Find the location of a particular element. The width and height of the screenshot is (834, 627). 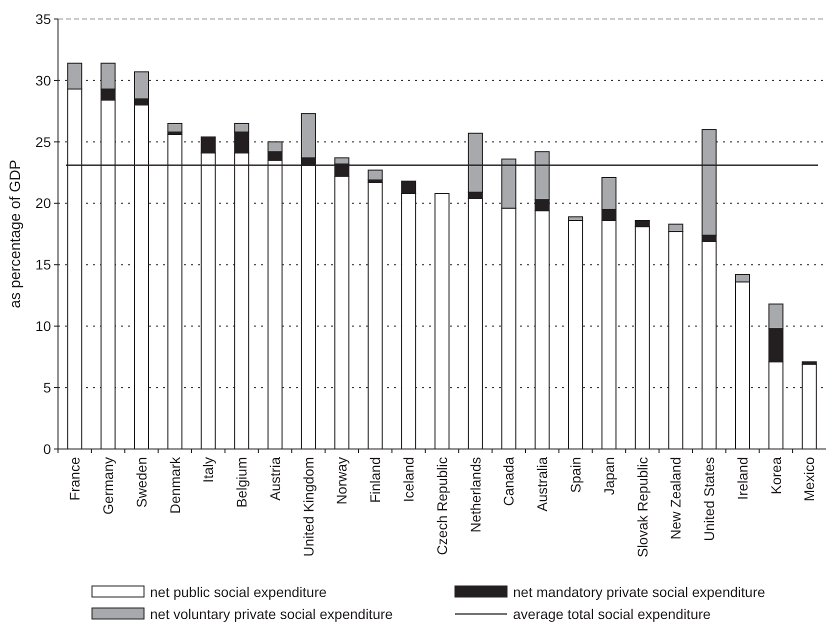

x-tick-label: Japan is located at coordinates (608, 476).